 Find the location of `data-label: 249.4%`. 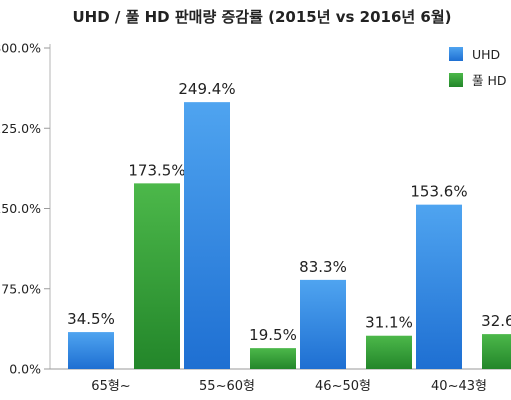

data-label: 249.4% is located at coordinates (206, 89).